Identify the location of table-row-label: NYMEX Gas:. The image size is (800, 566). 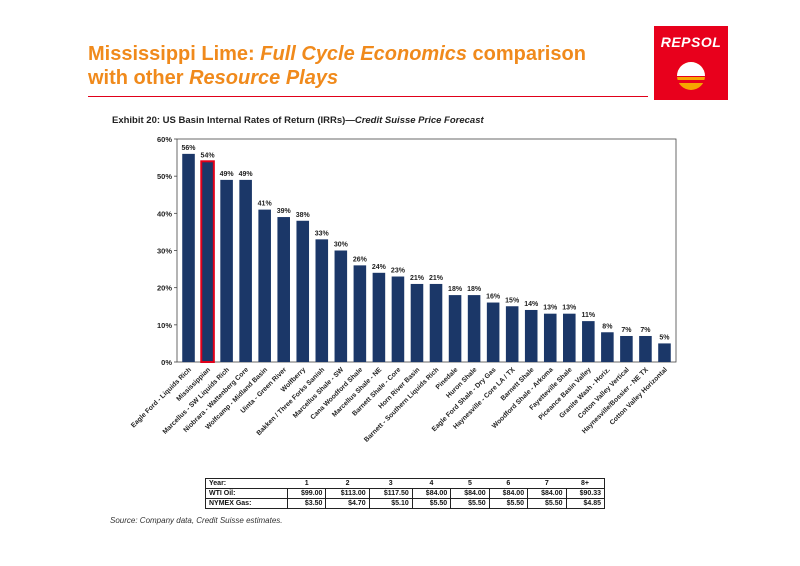
(246, 503).